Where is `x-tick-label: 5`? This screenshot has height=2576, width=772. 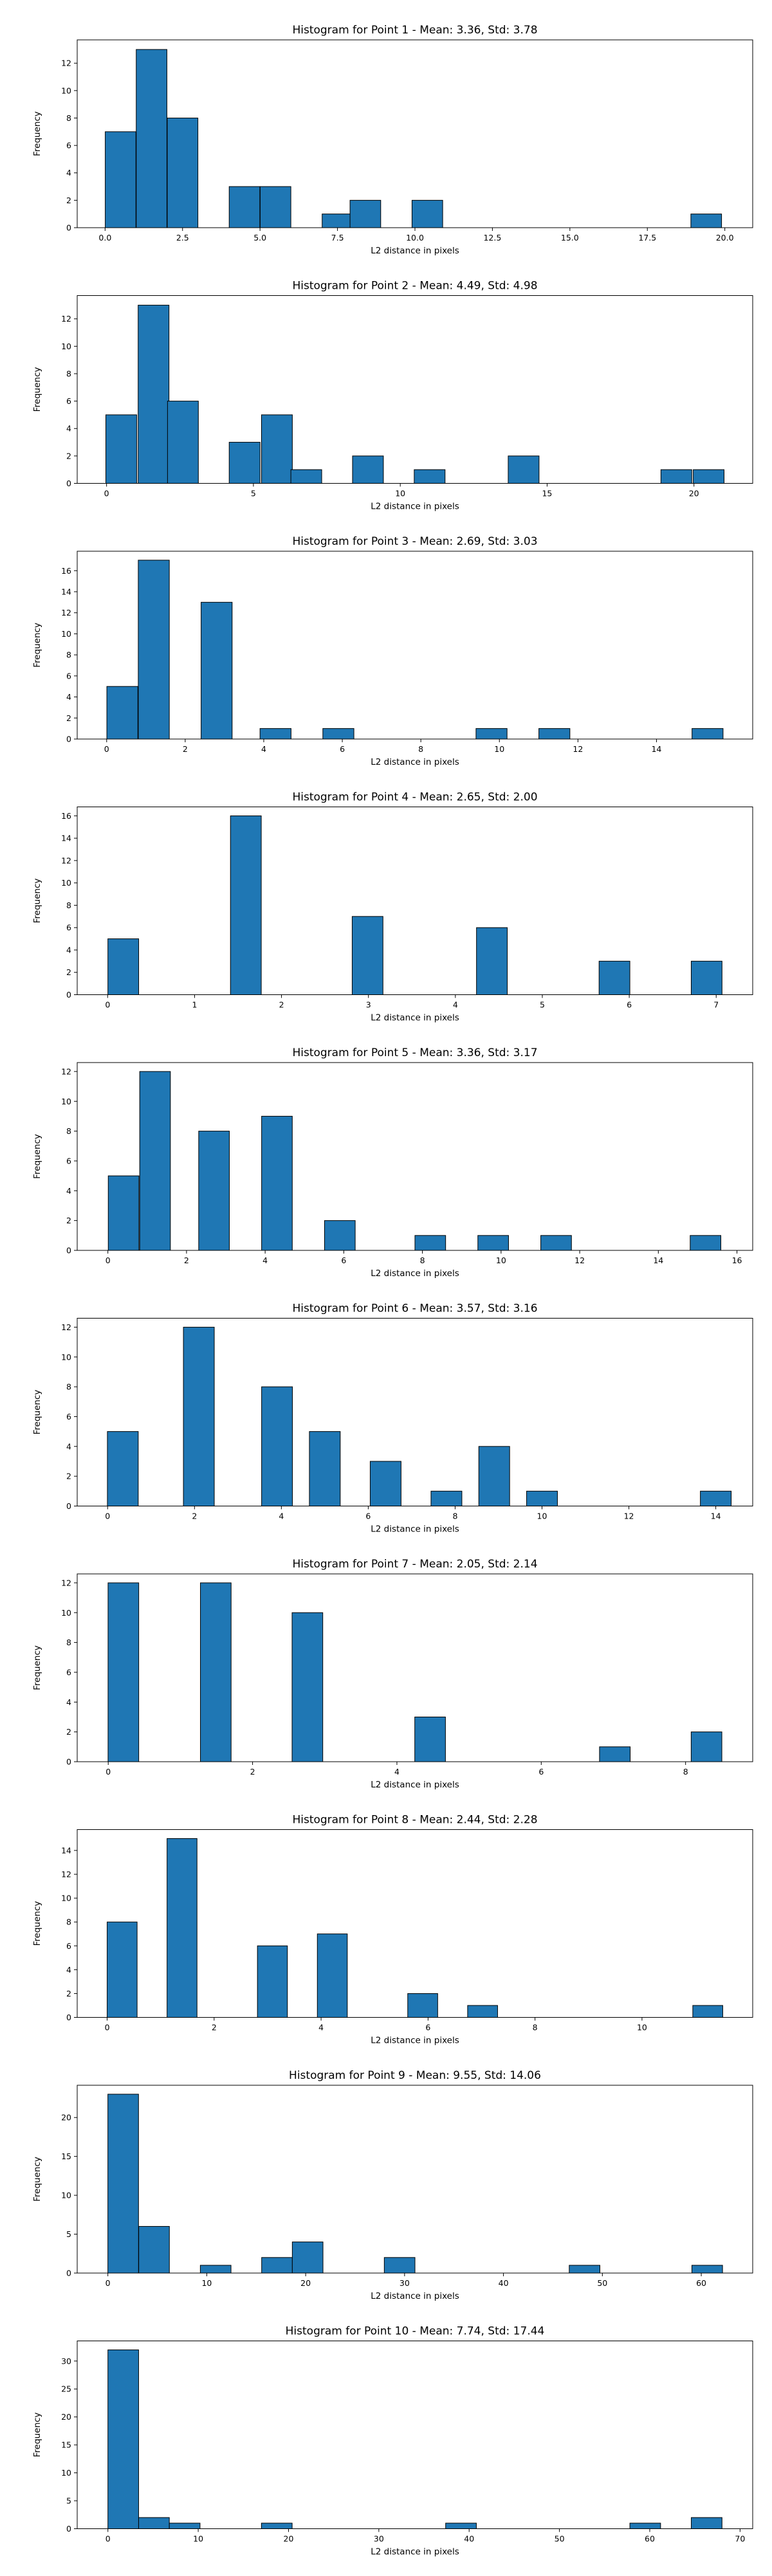
x-tick-label: 5 is located at coordinates (253, 493).